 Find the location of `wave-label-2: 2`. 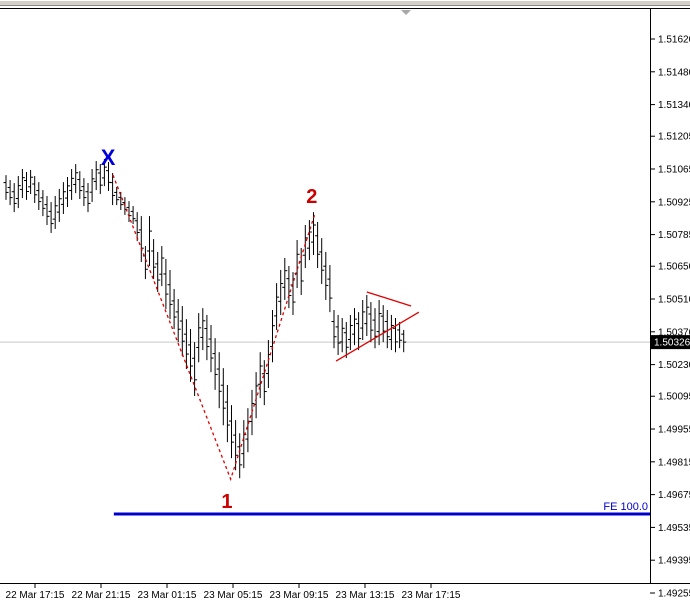

wave-label-2: 2 is located at coordinates (311, 197).